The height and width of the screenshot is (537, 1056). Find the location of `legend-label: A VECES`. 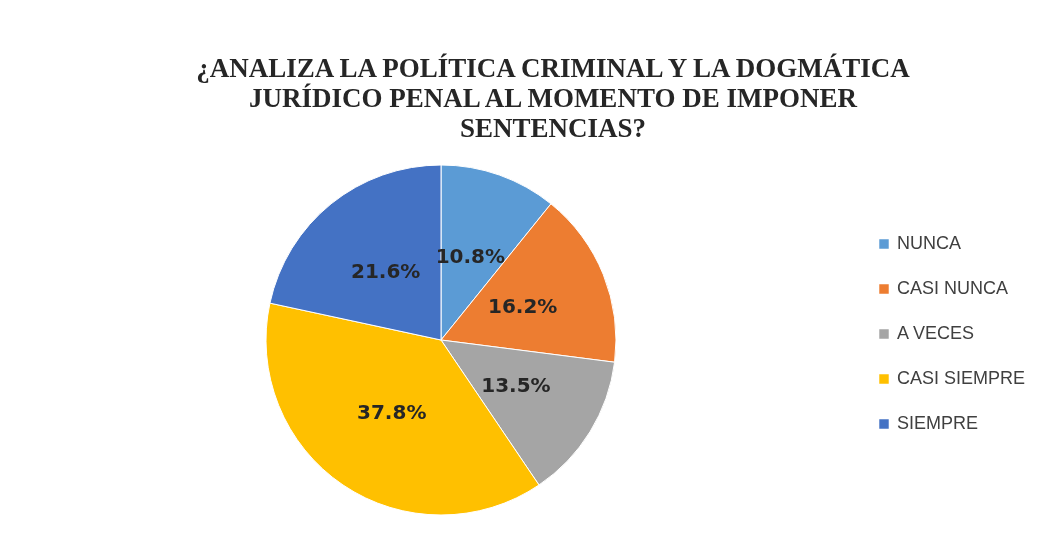

legend-label: A VECES is located at coordinates (936, 333).